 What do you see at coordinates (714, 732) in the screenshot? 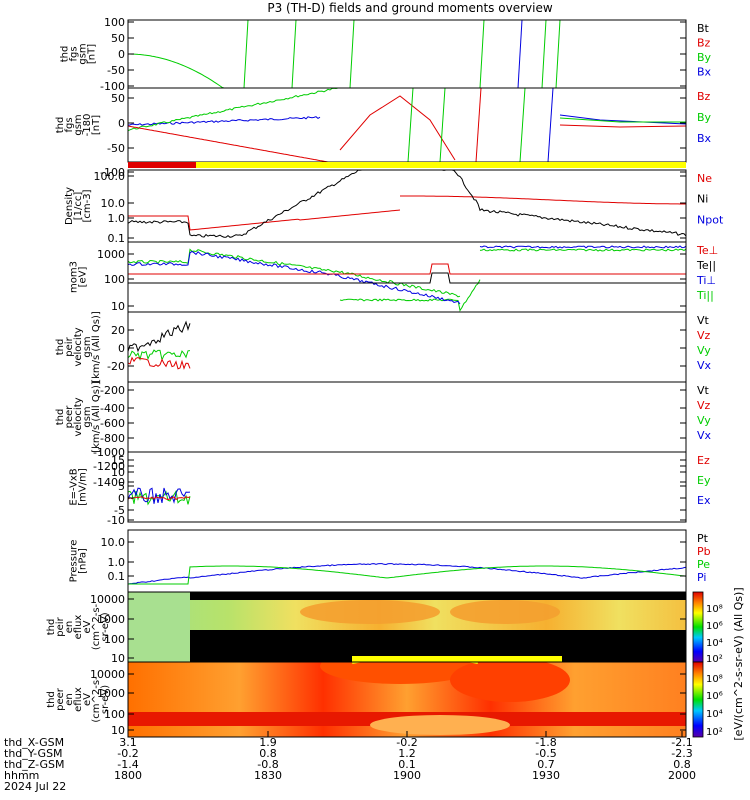
I see `colorbar-tick: 10²` at bounding box center [714, 732].